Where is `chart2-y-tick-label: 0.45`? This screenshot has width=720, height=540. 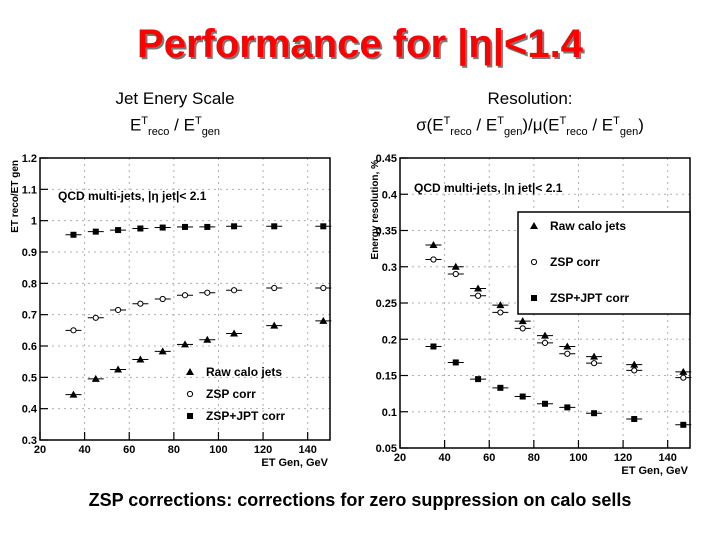 chart2-y-tick-label: 0.45 is located at coordinates (386, 159).